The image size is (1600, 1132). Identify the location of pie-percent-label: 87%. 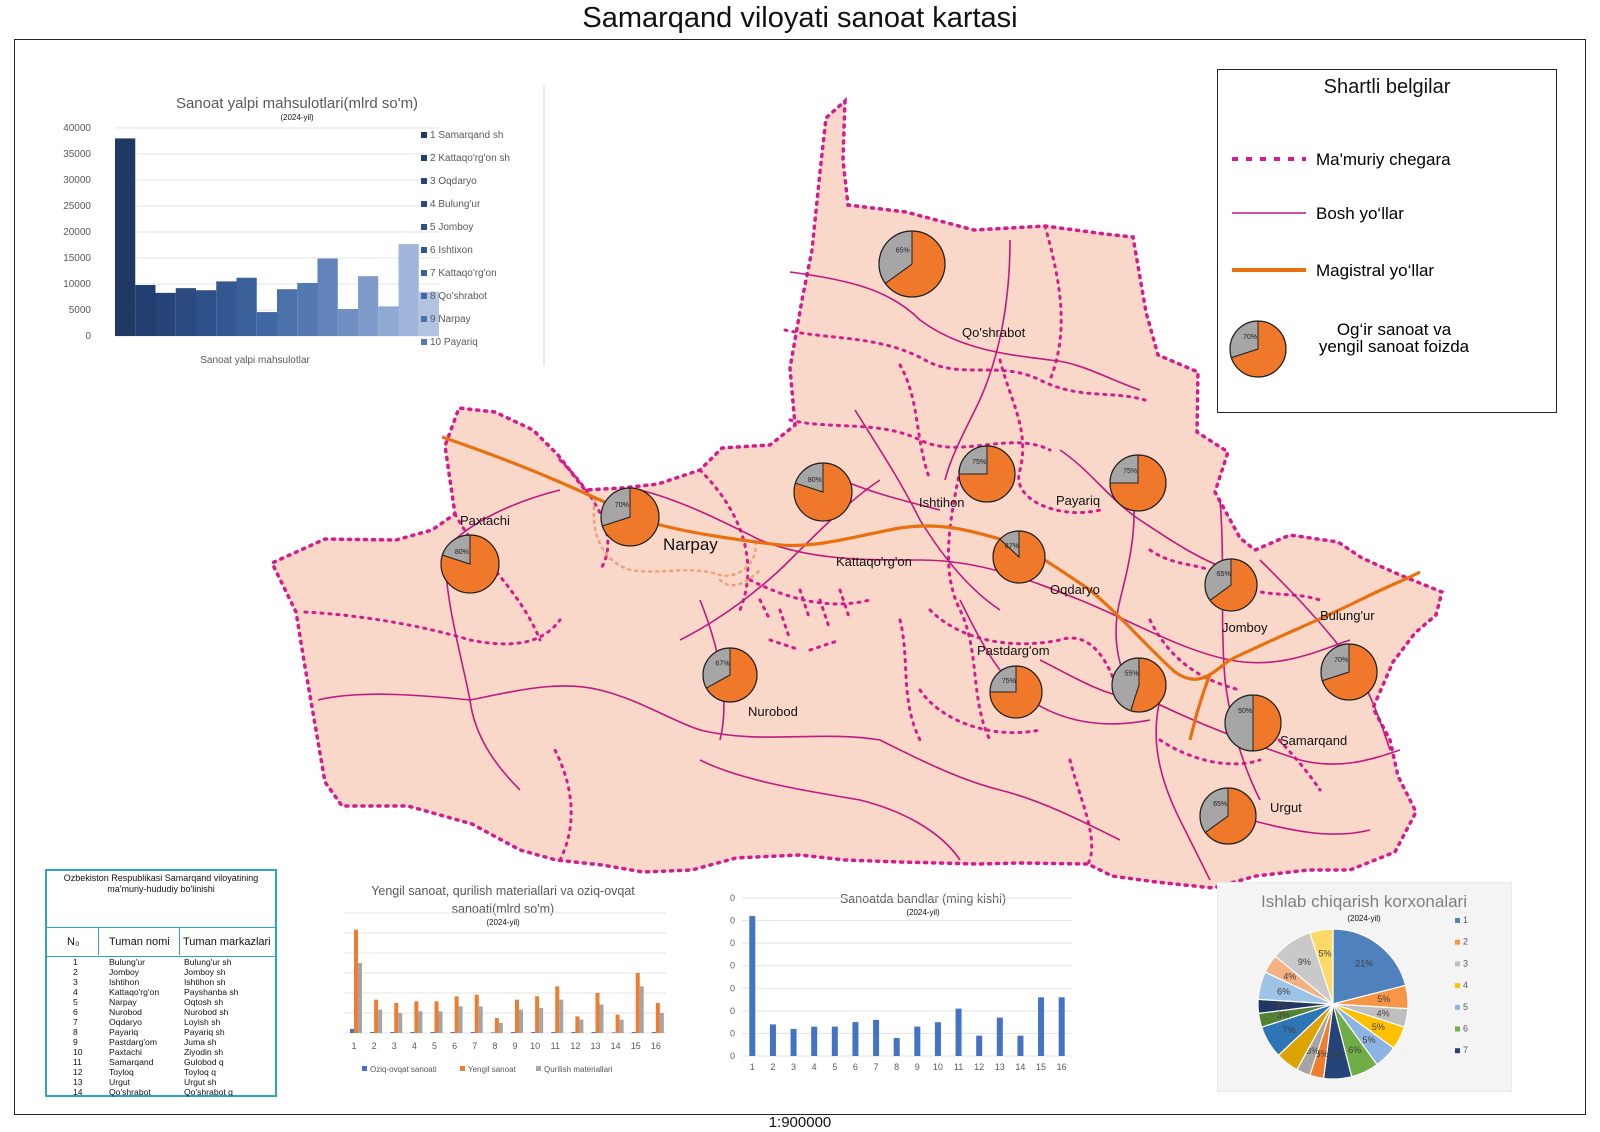
(1012, 546).